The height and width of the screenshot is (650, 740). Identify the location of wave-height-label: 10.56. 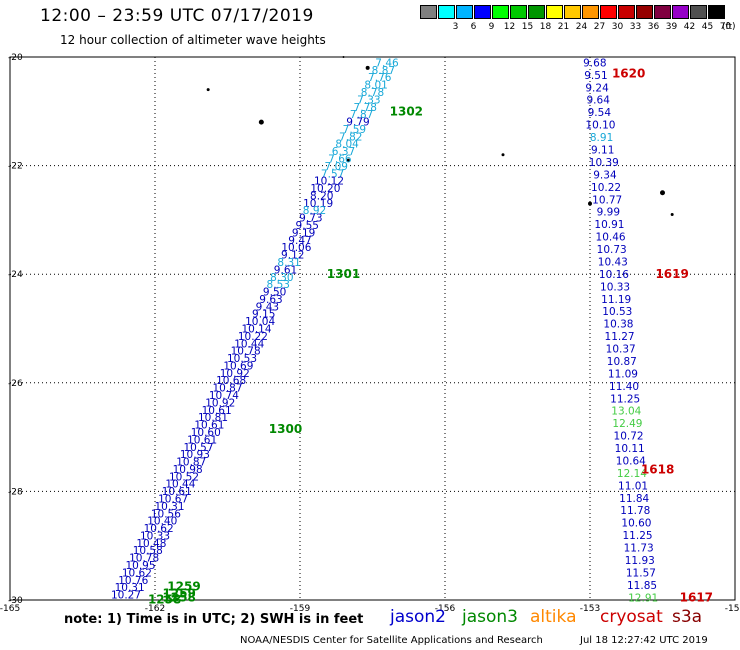
(166, 514).